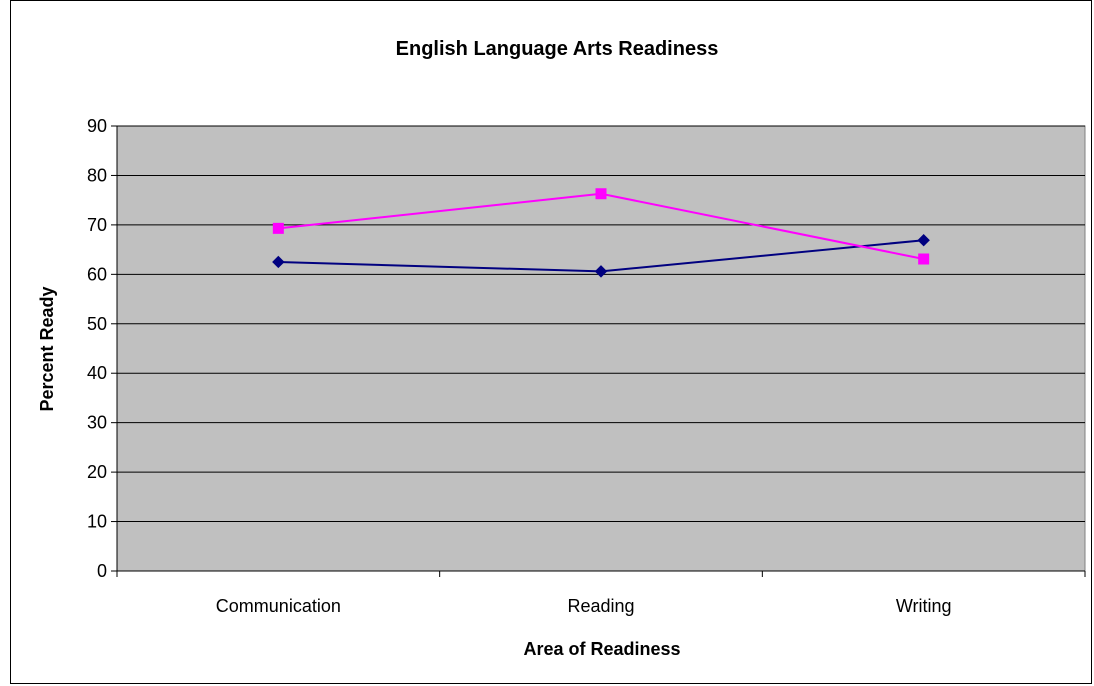  Describe the element at coordinates (97, 126) in the screenshot. I see `y-tick-label: 90` at that location.